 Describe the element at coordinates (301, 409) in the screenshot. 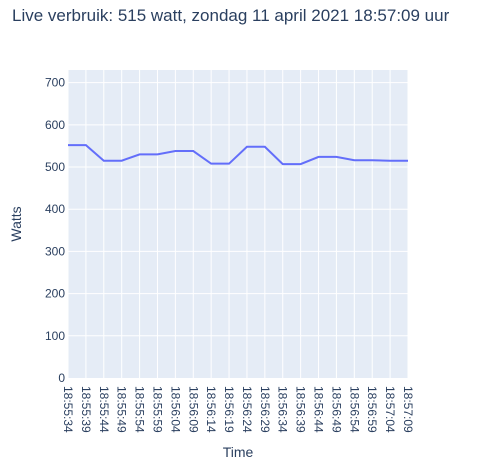

I see `x-tick-label: 18:56:39` at that location.